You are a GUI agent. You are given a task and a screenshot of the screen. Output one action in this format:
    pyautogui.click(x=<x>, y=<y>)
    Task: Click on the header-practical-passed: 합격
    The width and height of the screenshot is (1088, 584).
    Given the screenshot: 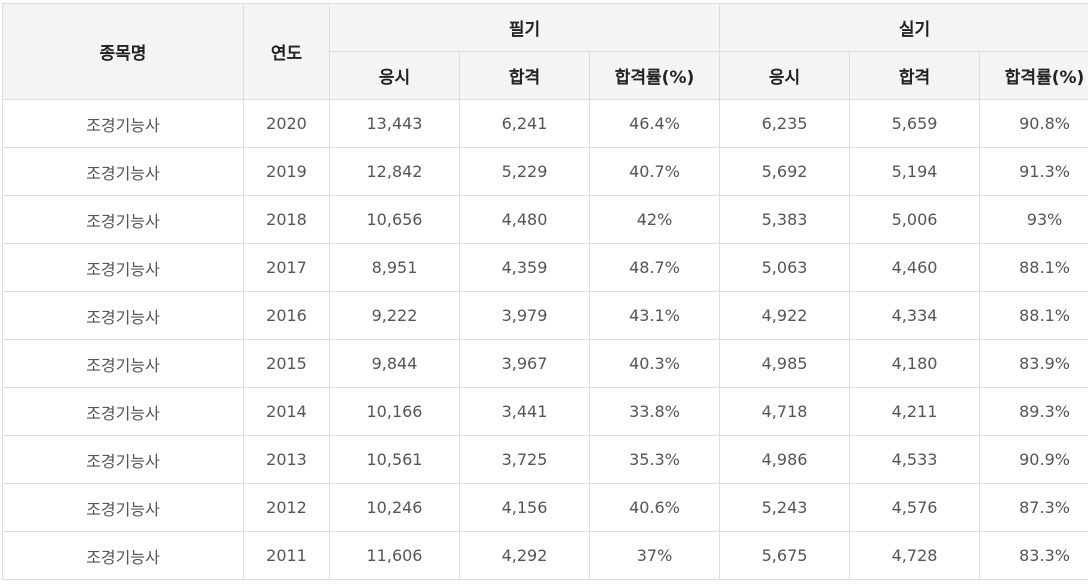 What is the action you would take?
    pyautogui.click(x=915, y=75)
    